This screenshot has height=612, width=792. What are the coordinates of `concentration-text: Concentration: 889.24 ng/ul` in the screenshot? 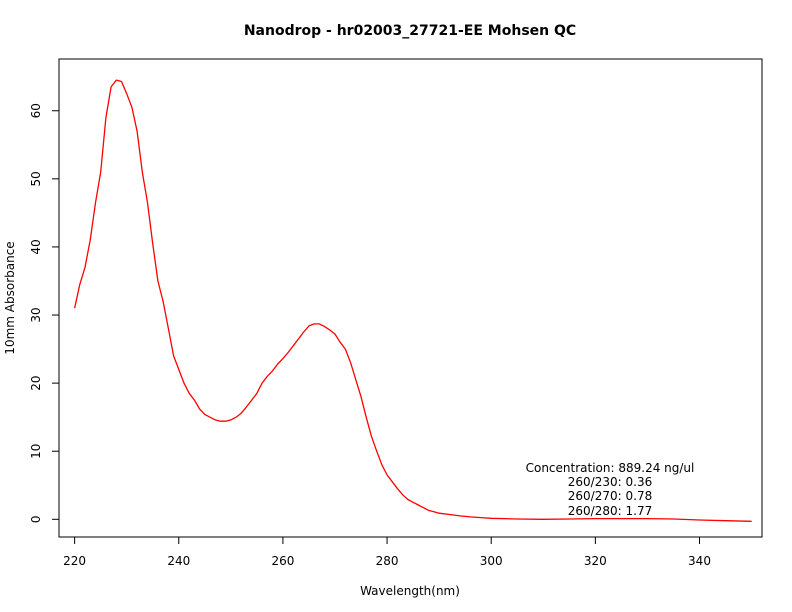 It's located at (610, 468).